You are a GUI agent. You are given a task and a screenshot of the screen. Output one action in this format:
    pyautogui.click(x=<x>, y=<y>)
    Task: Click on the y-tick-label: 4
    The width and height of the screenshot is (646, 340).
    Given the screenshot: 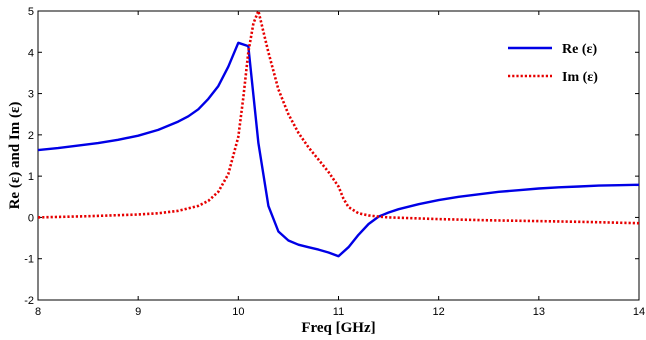 What is the action you would take?
    pyautogui.click(x=31, y=53)
    